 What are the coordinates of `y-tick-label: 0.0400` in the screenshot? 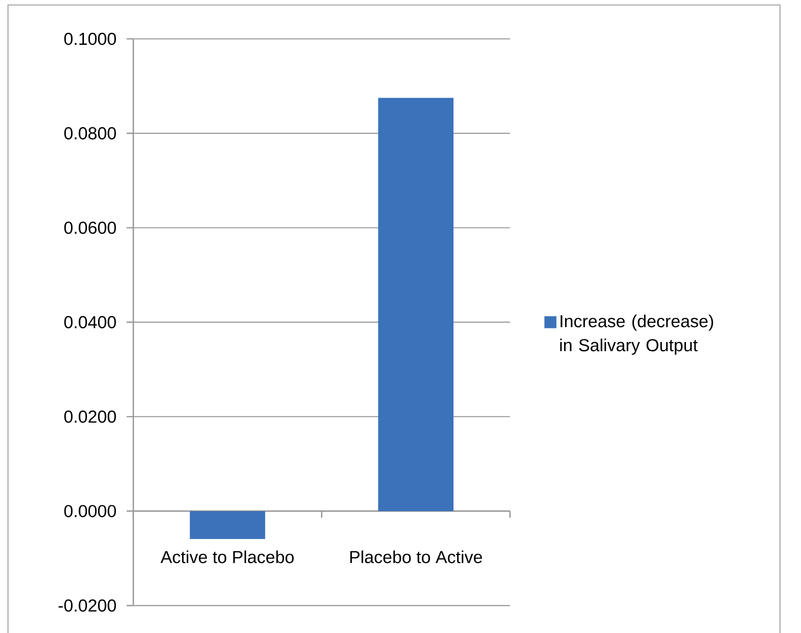 It's located at (90, 322).